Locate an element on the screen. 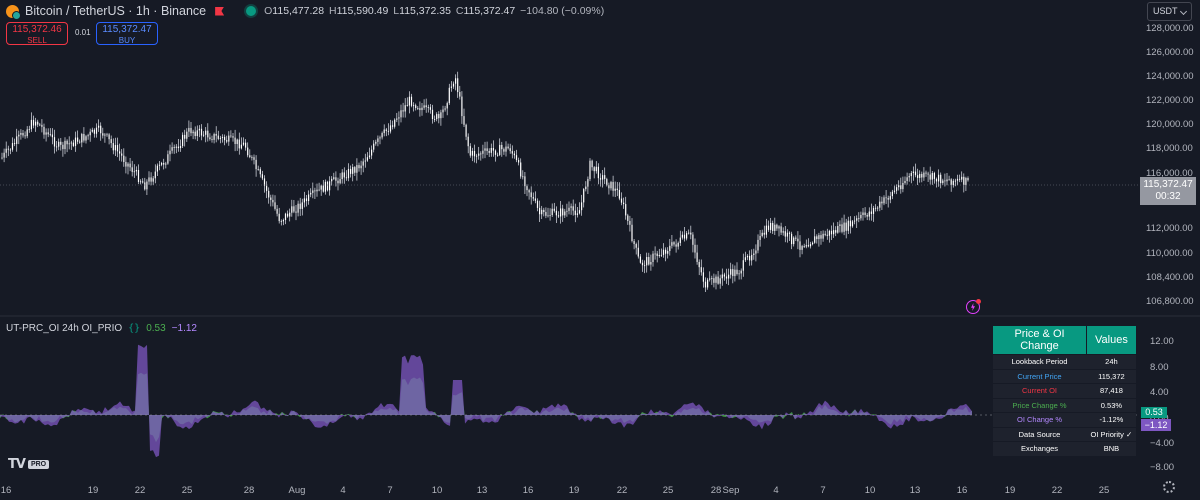 This screenshot has height=500, width=1200. current-price-value: 115,372.47 is located at coordinates (1168, 184).